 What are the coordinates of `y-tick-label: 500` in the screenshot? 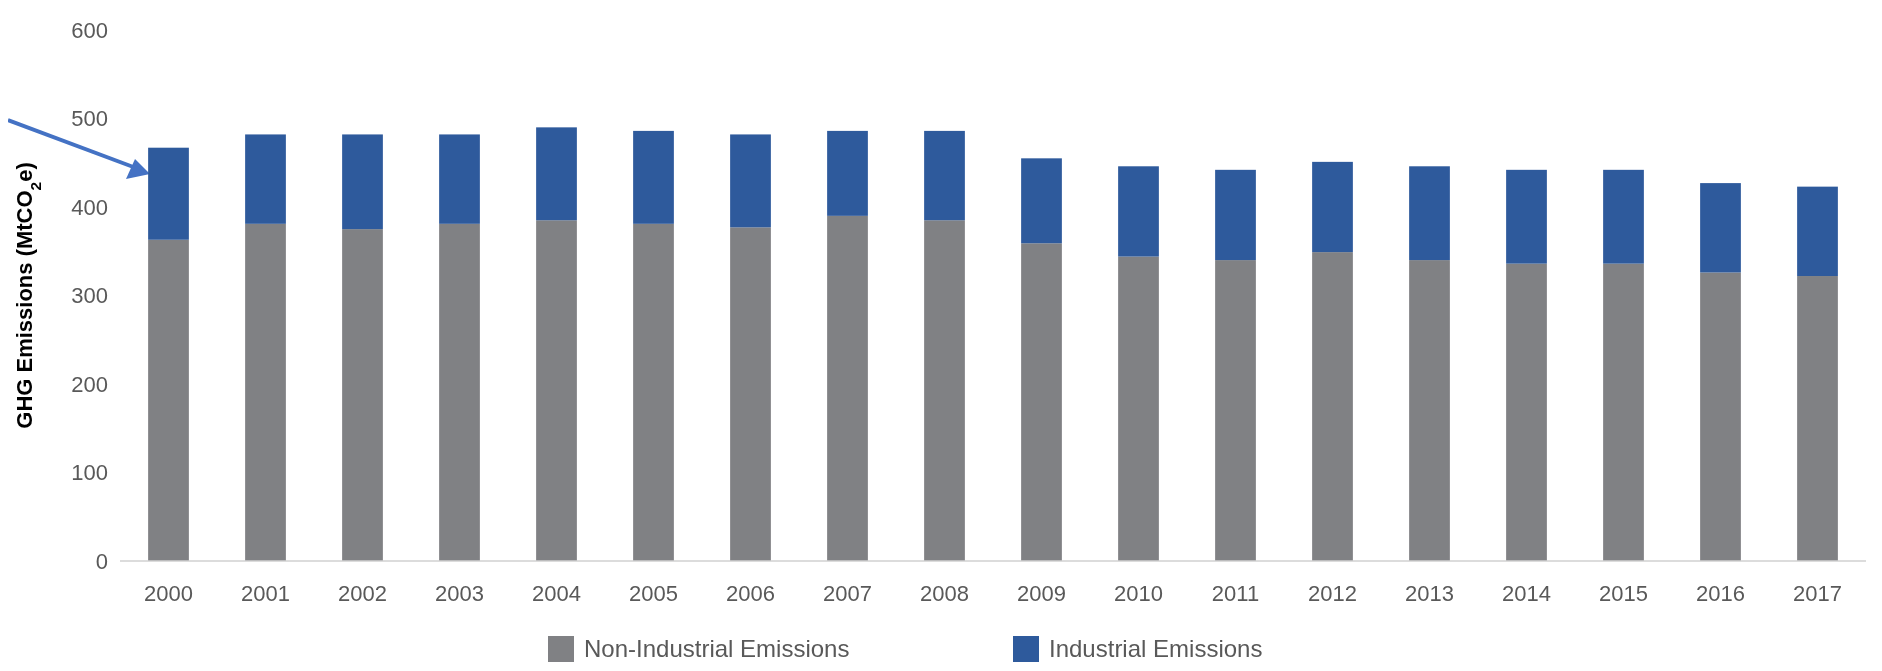 It's located at (89, 119).